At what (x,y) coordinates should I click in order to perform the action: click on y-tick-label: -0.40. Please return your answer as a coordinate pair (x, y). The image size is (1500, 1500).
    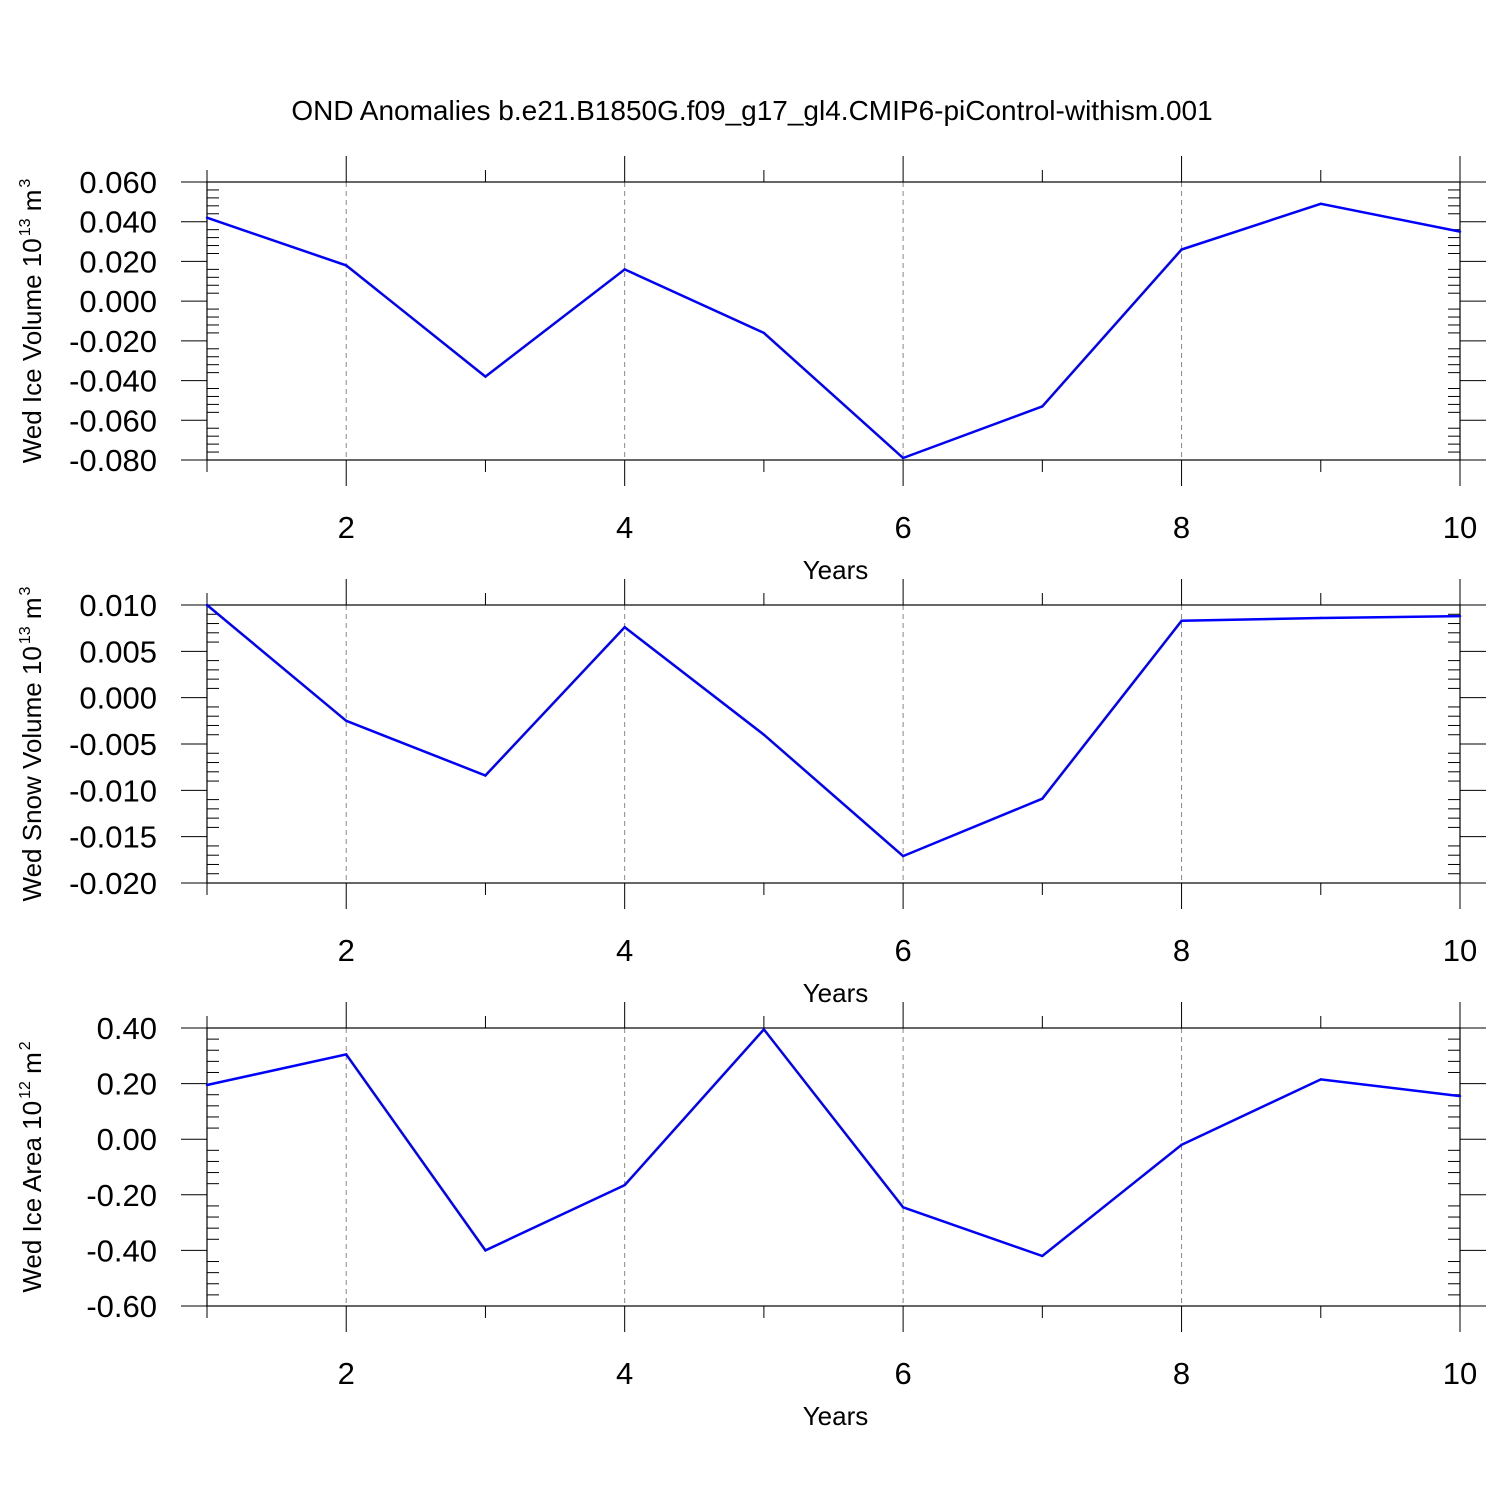
    Looking at the image, I should click on (121, 1250).